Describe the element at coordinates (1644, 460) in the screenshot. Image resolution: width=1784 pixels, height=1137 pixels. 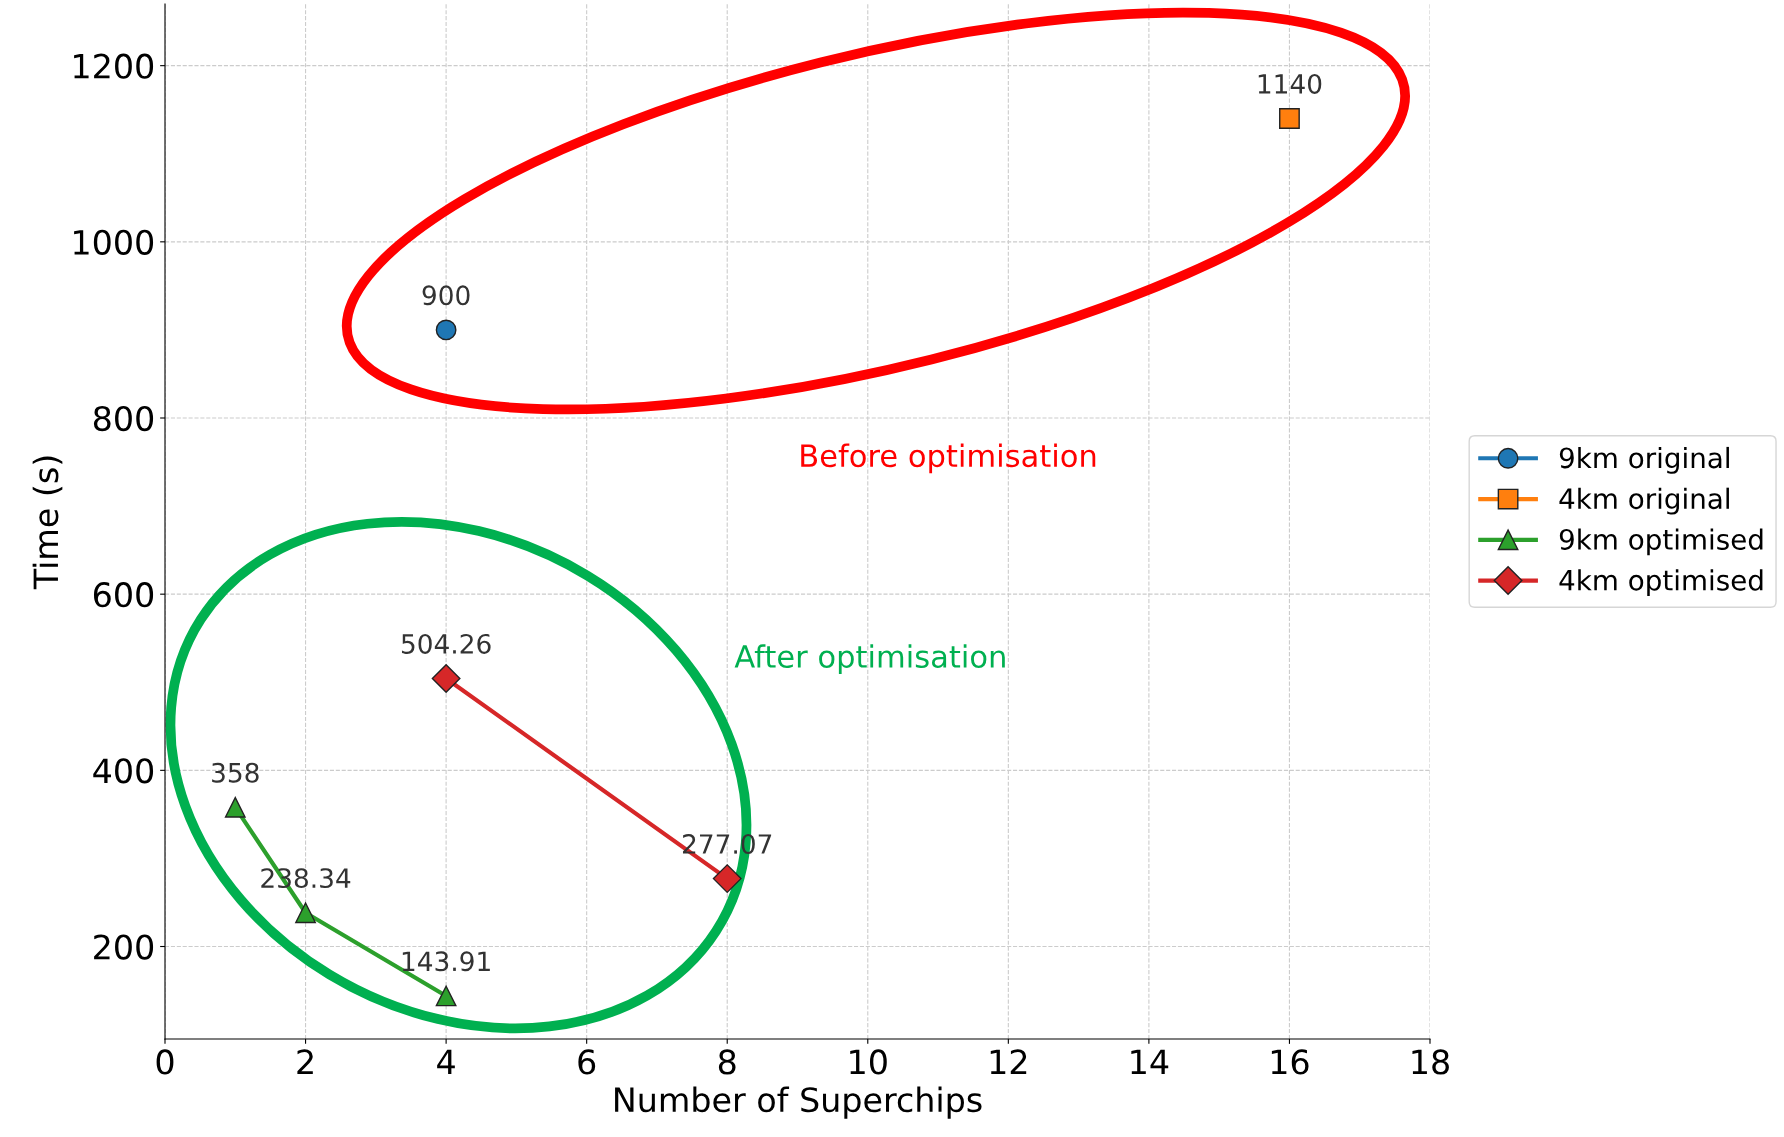
I see `legend-label: 9km original` at that location.